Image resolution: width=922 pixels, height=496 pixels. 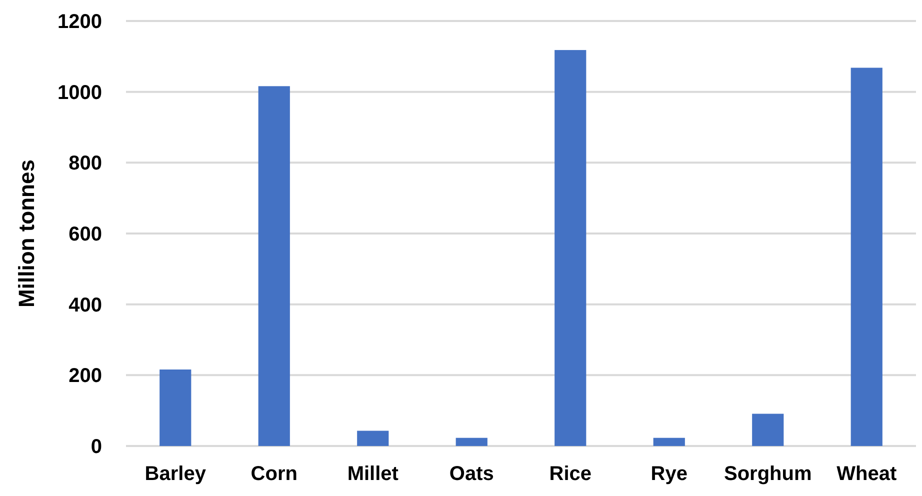 What do you see at coordinates (669, 474) in the screenshot?
I see `x-tick-label: Rye` at bounding box center [669, 474].